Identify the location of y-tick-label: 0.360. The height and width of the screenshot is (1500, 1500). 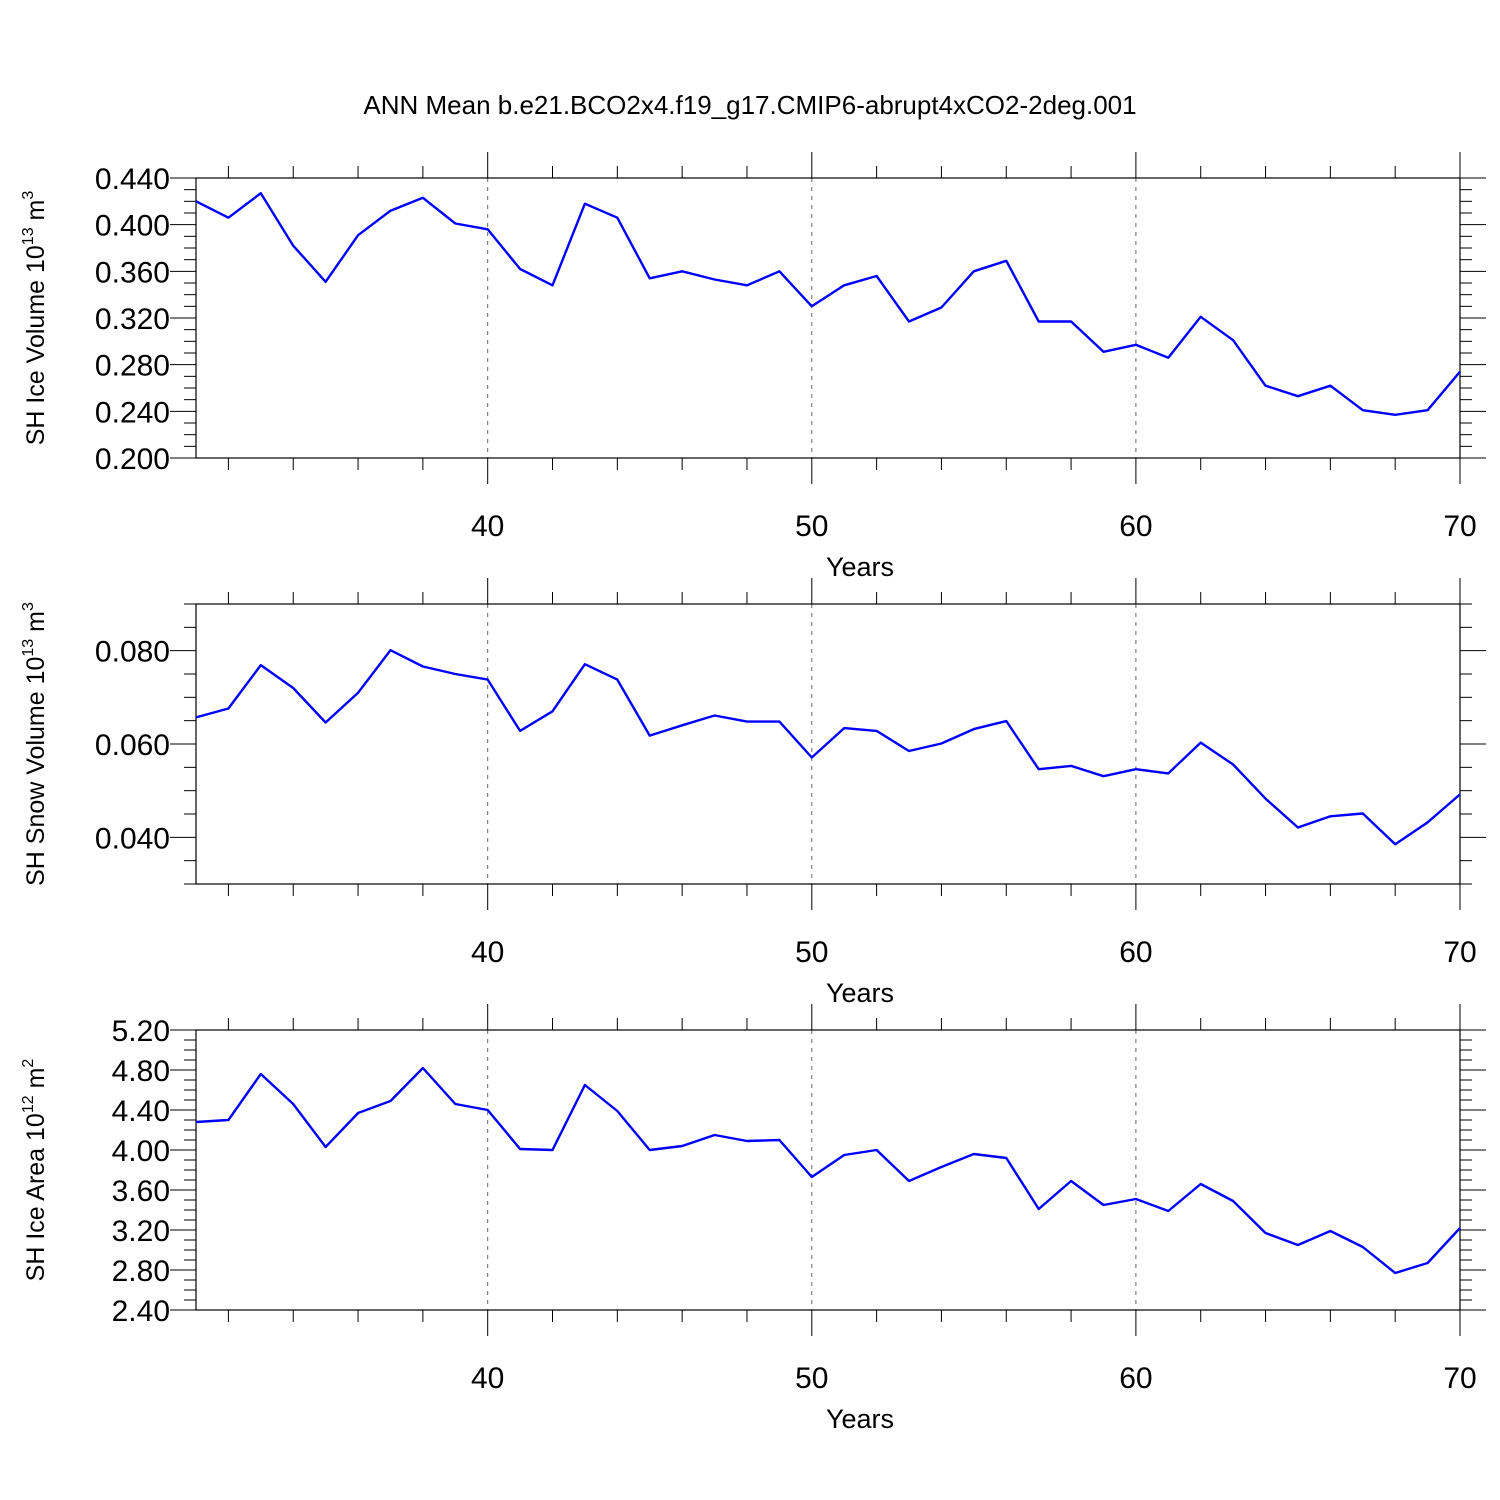
(132, 272).